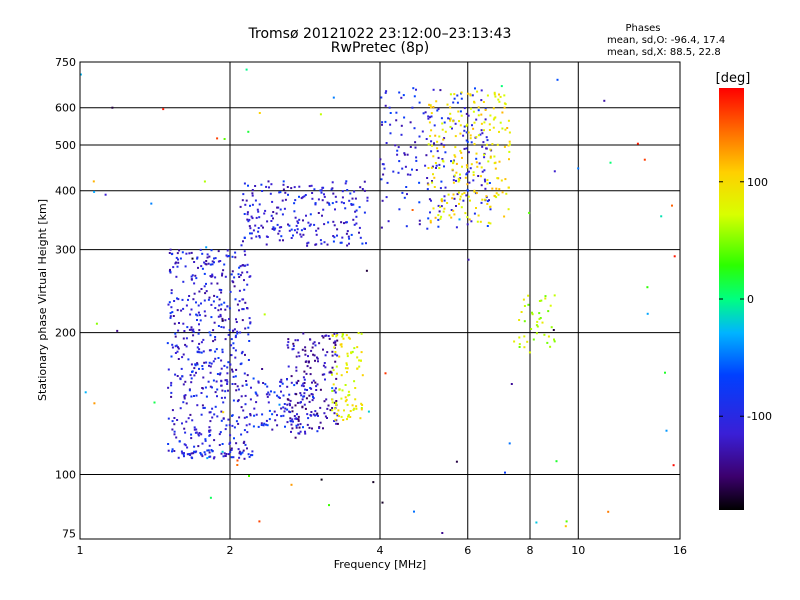 The image size is (800, 600). Describe the element at coordinates (578, 550) in the screenshot. I see `x-tick-label: 10` at that location.